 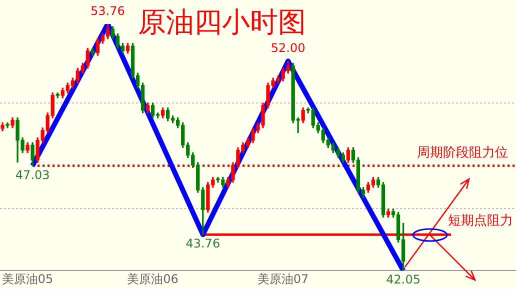 I want to click on data-label: 53.76, so click(x=107, y=11).